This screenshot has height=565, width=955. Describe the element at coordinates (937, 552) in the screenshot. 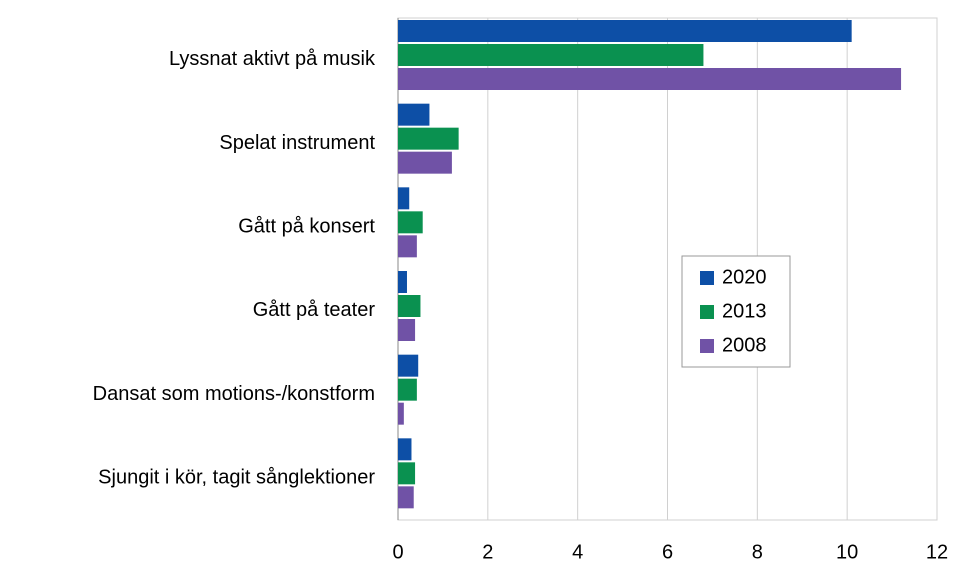

I see `x-tick-label: 12` at that location.